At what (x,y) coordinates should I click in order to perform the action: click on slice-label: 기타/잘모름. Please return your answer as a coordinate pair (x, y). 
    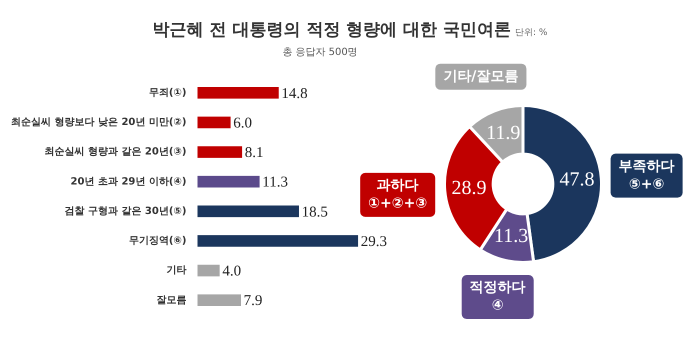
    Looking at the image, I should click on (480, 76).